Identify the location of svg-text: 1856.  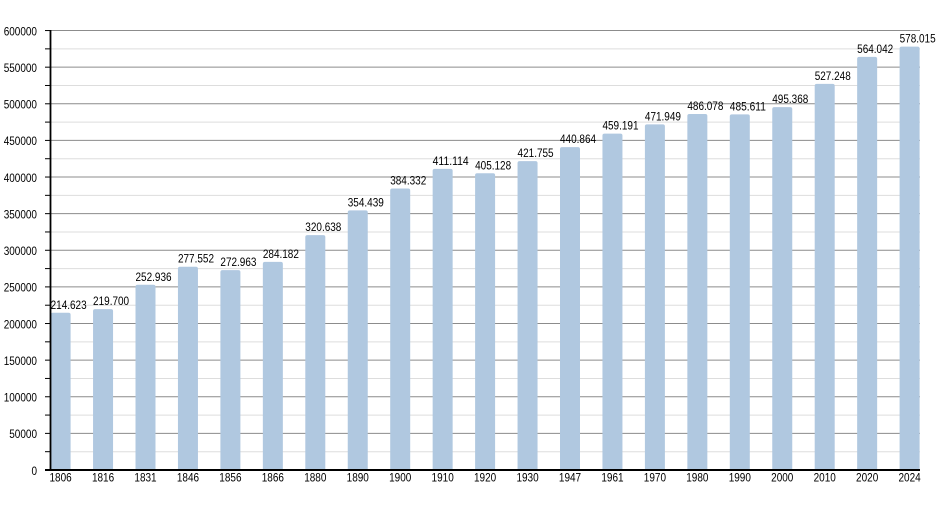
(230, 478).